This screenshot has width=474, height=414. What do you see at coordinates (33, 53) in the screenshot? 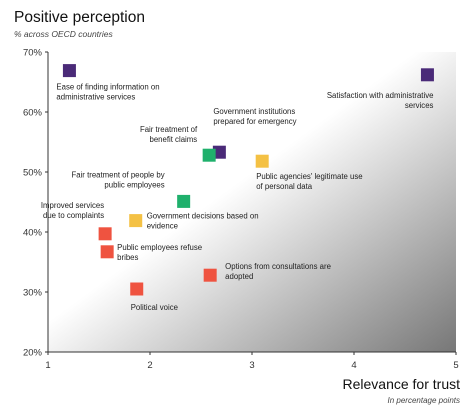
I see `y-tick-label: 70%` at bounding box center [33, 53].